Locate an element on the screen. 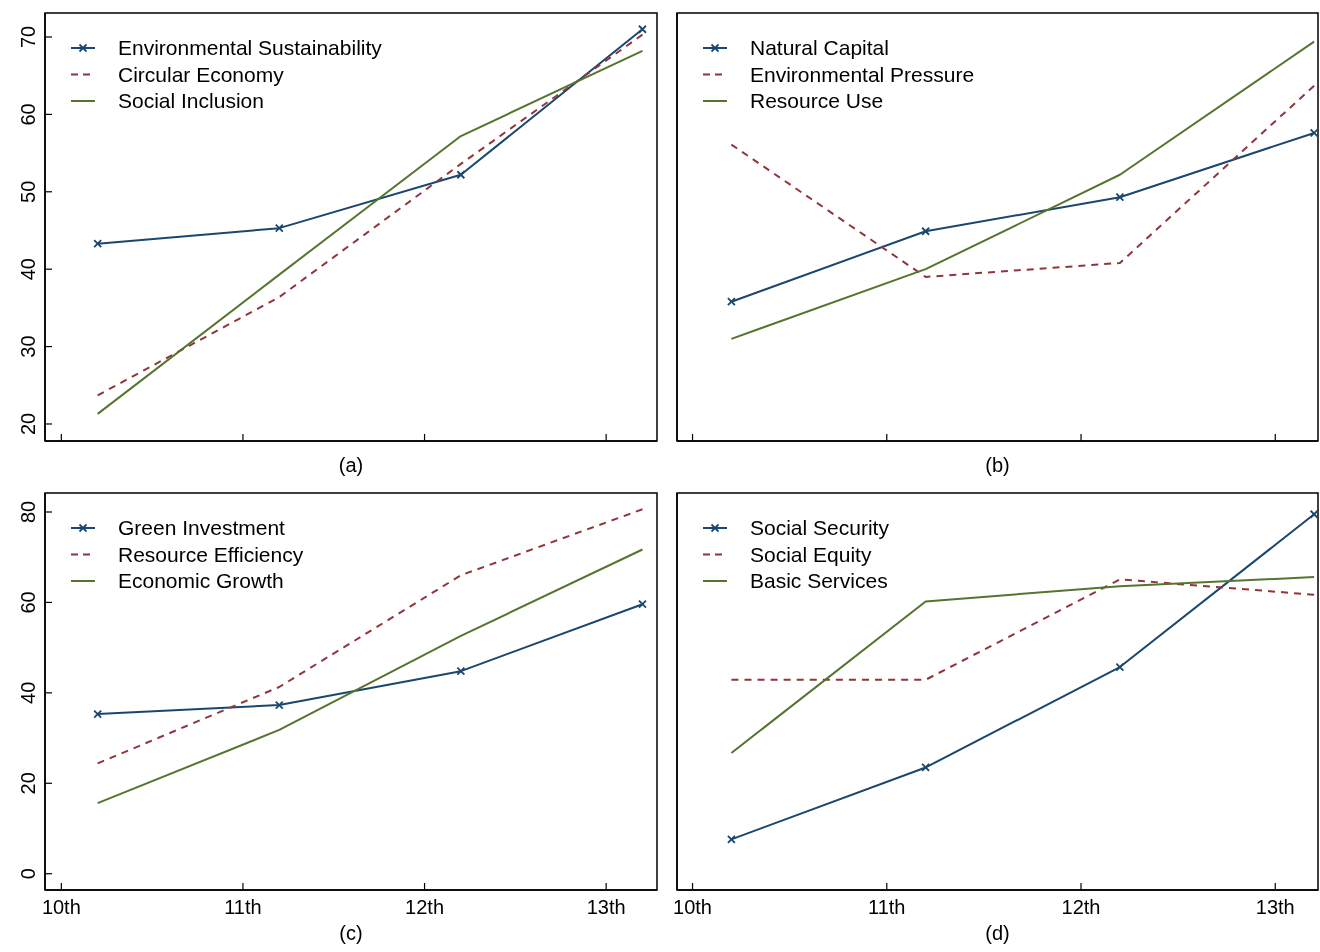 This screenshot has width=1320, height=952. x-axis-title: (c) is located at coordinates (351, 933).